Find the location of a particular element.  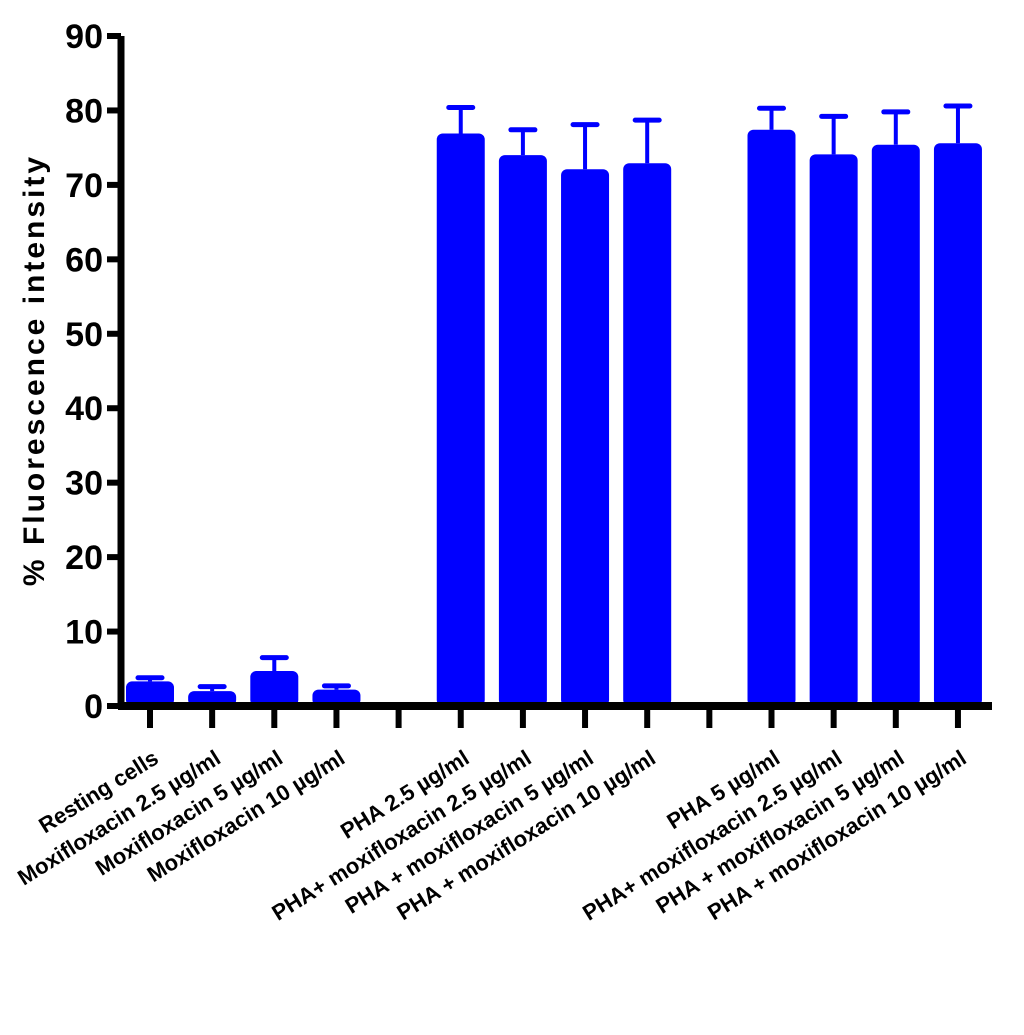

y-tick-label: 80 is located at coordinates (84, 111).